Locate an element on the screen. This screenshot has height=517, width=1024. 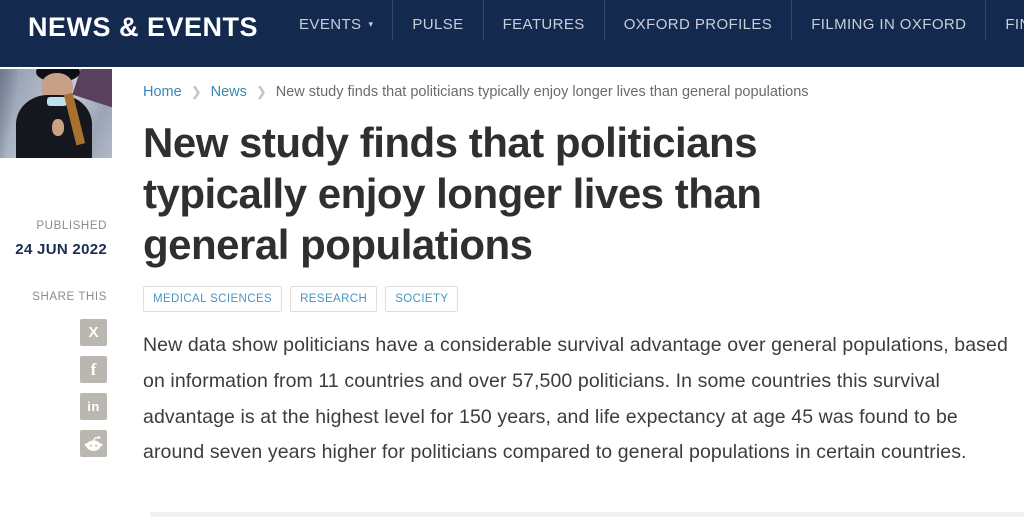
article-tags: MEDICAL SCIENCES RESEARCH SOCIETY is located at coordinates (576, 299).